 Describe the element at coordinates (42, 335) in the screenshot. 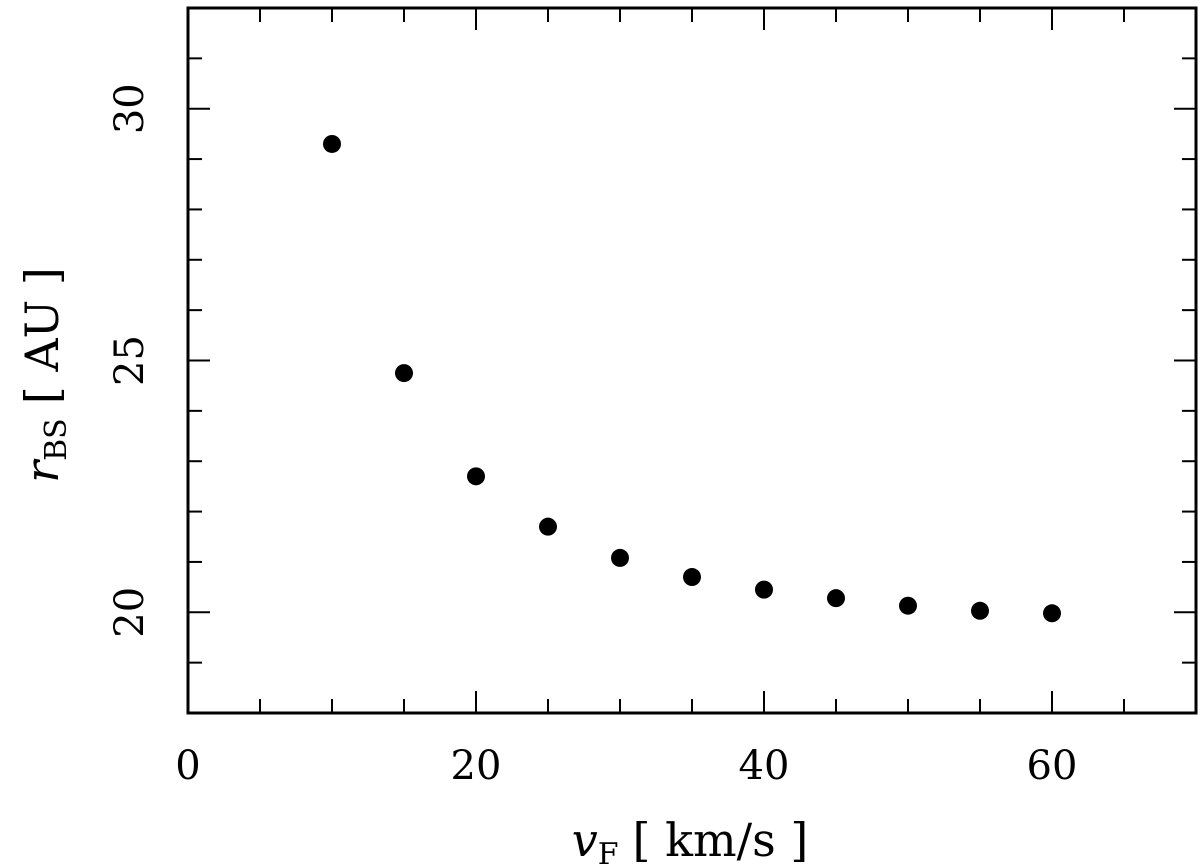

I see `y-axis-unit: [ AU ]` at that location.